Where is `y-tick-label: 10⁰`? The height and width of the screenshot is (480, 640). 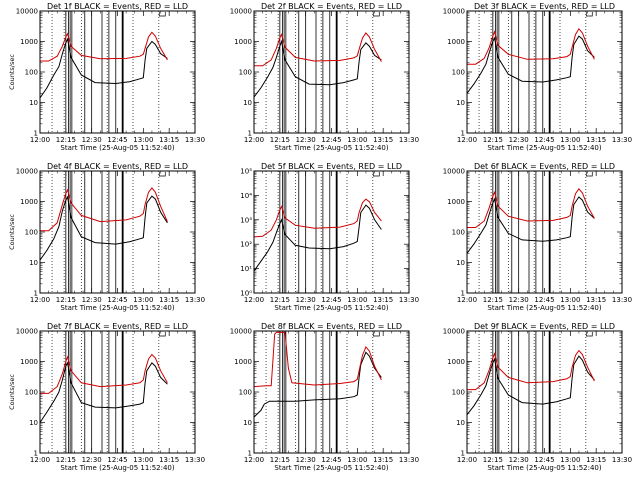
y-tick-label: 10⁰ is located at coordinates (246, 294).